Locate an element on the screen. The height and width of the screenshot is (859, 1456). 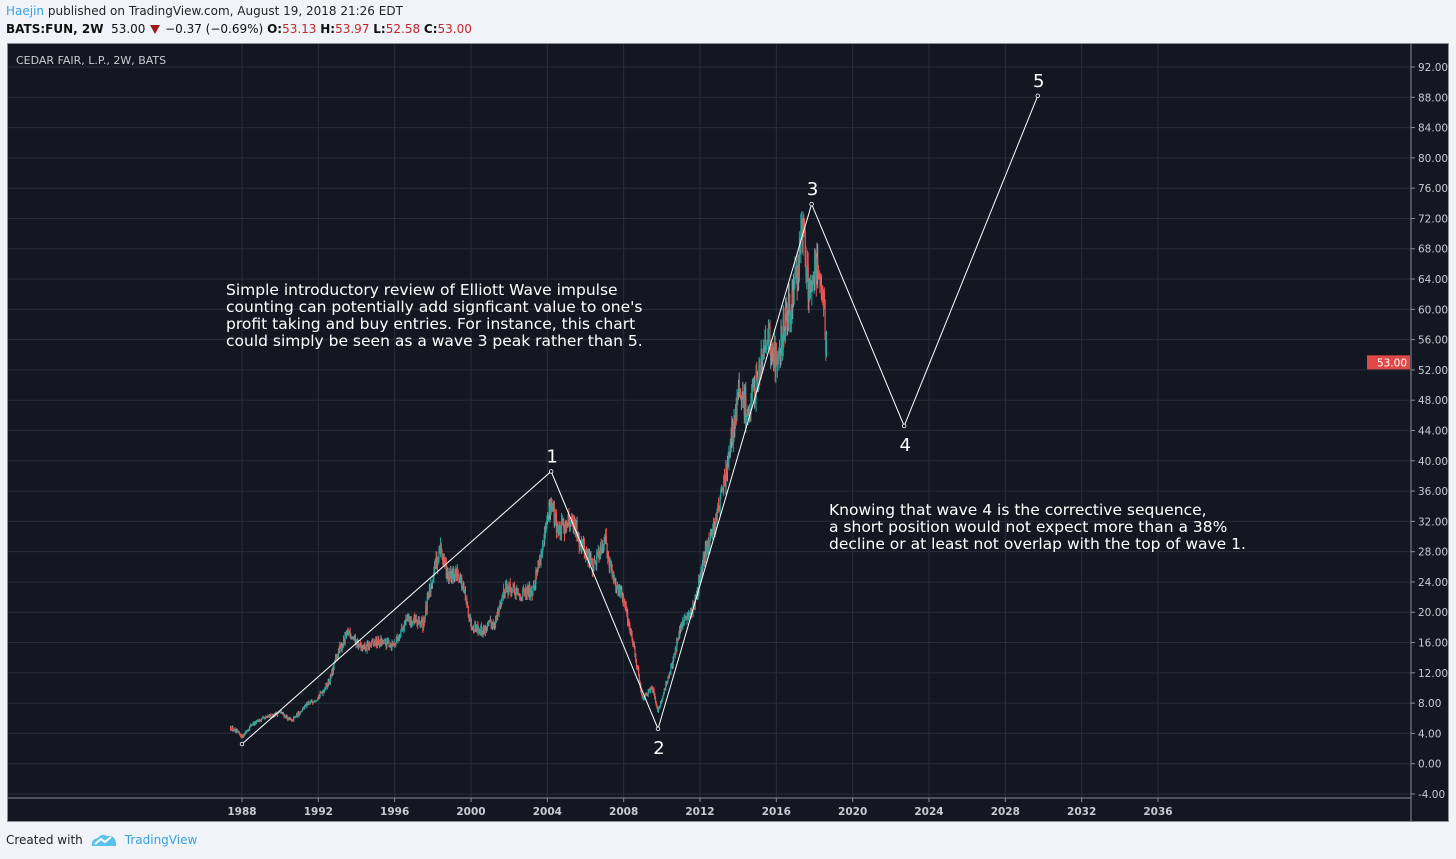
down-arrow-icon is located at coordinates (155, 29).